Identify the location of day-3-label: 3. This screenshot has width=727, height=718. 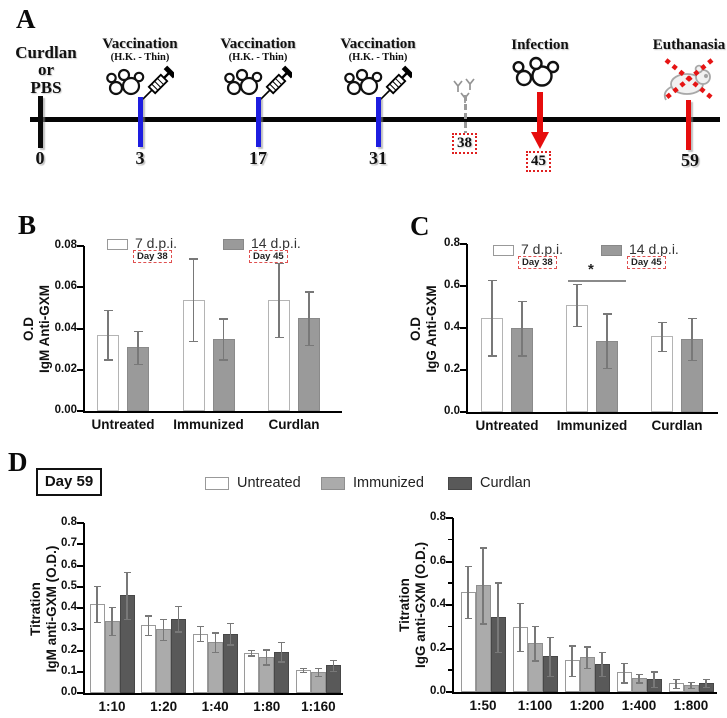
(140, 158).